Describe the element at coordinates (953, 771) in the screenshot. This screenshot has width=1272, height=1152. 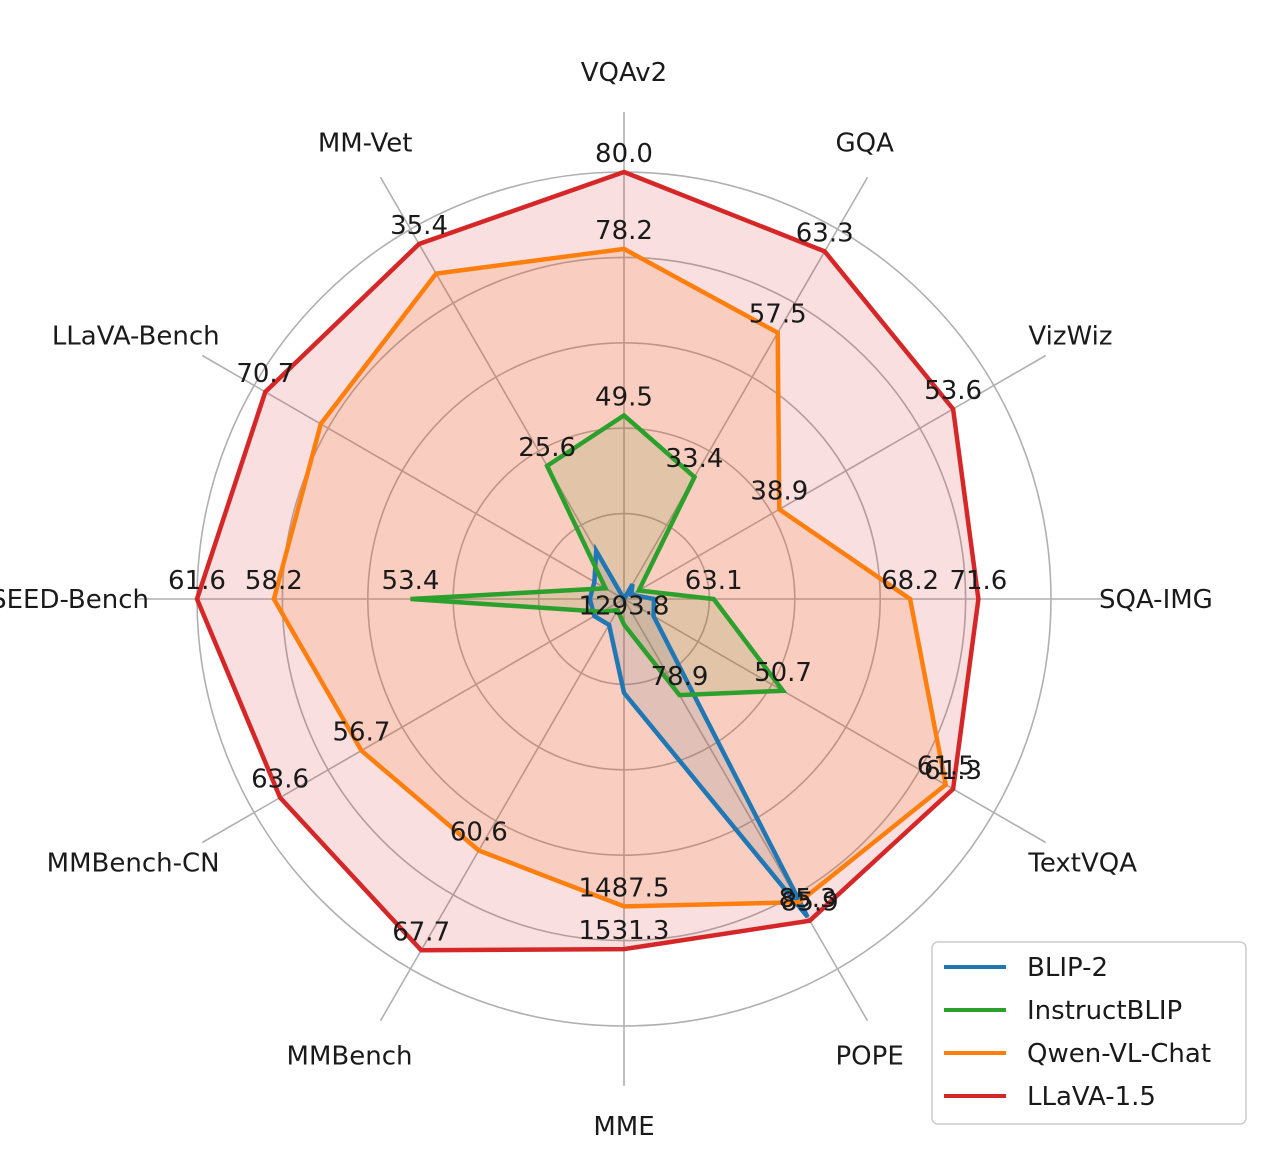
I see `value-label-llava-1-5-textvqa: 61.3` at that location.